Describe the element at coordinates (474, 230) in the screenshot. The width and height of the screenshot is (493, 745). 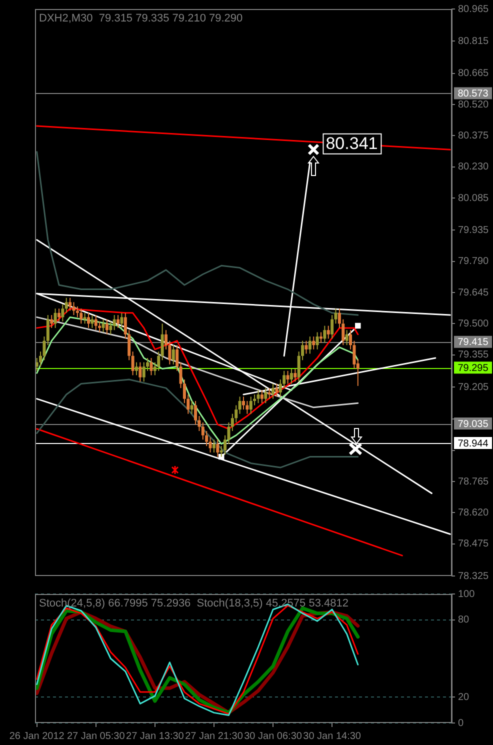
I see `y-tick-label: 79.935` at that location.